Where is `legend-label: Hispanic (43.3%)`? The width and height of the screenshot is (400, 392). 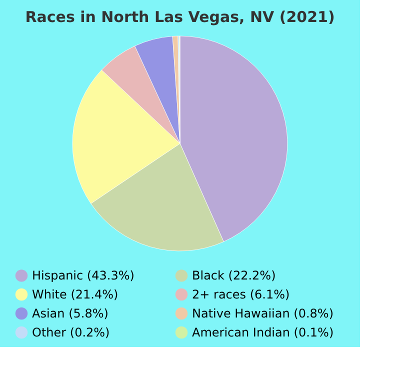 legend-label: Hispanic (43.3%) is located at coordinates (83, 275).